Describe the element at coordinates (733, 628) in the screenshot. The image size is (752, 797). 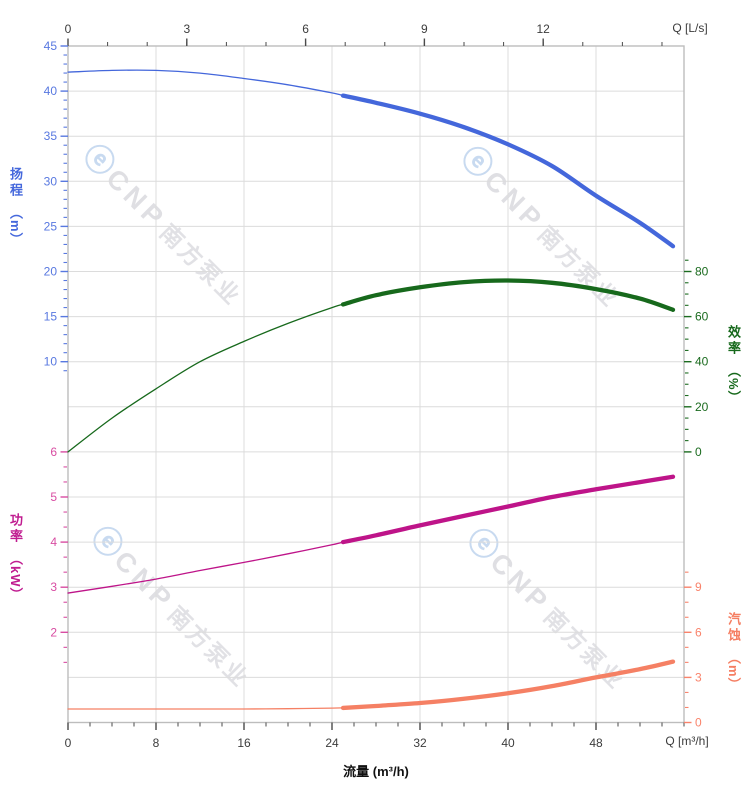
I see `npsh-axis-title-text: 汽蚀` at that location.